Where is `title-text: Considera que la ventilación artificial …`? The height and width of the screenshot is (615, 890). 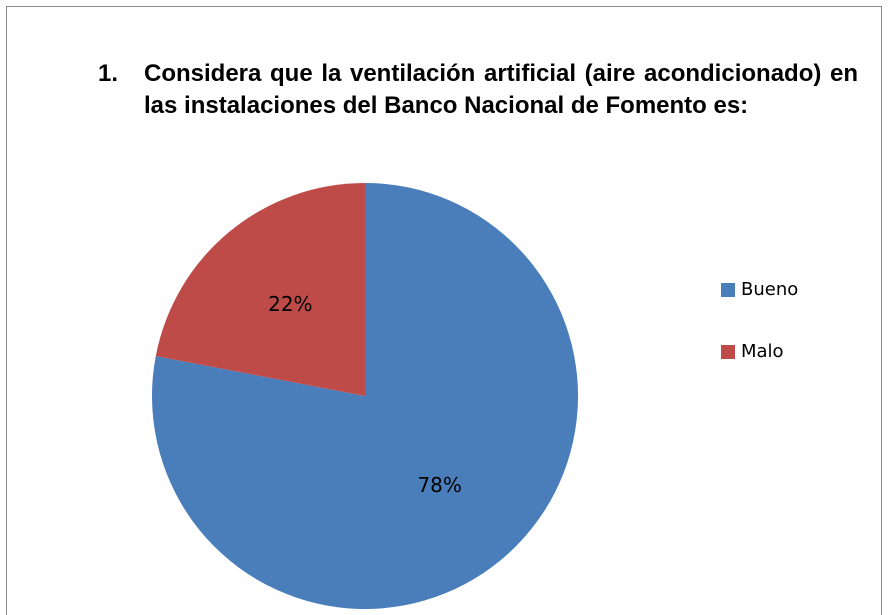 title-text: Considera que la ventilación artificial … is located at coordinates (501, 89).